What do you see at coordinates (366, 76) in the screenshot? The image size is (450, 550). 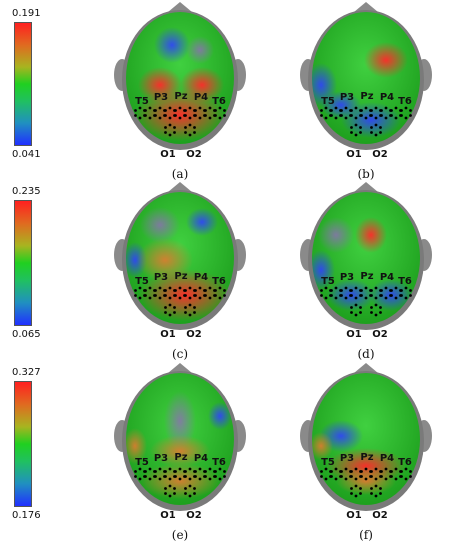 I see `head-map-b` at bounding box center [366, 76].